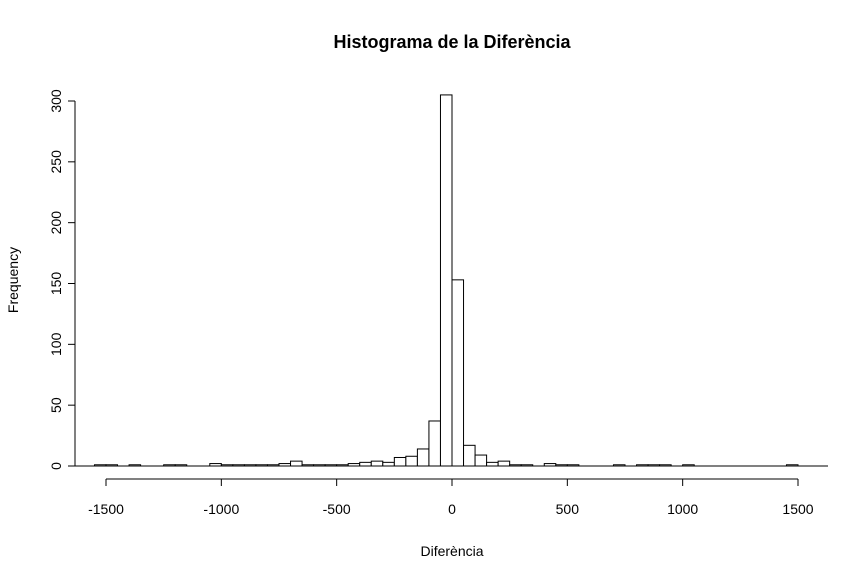  Describe the element at coordinates (451, 551) in the screenshot. I see `x-axis-label: Diferència` at that location.